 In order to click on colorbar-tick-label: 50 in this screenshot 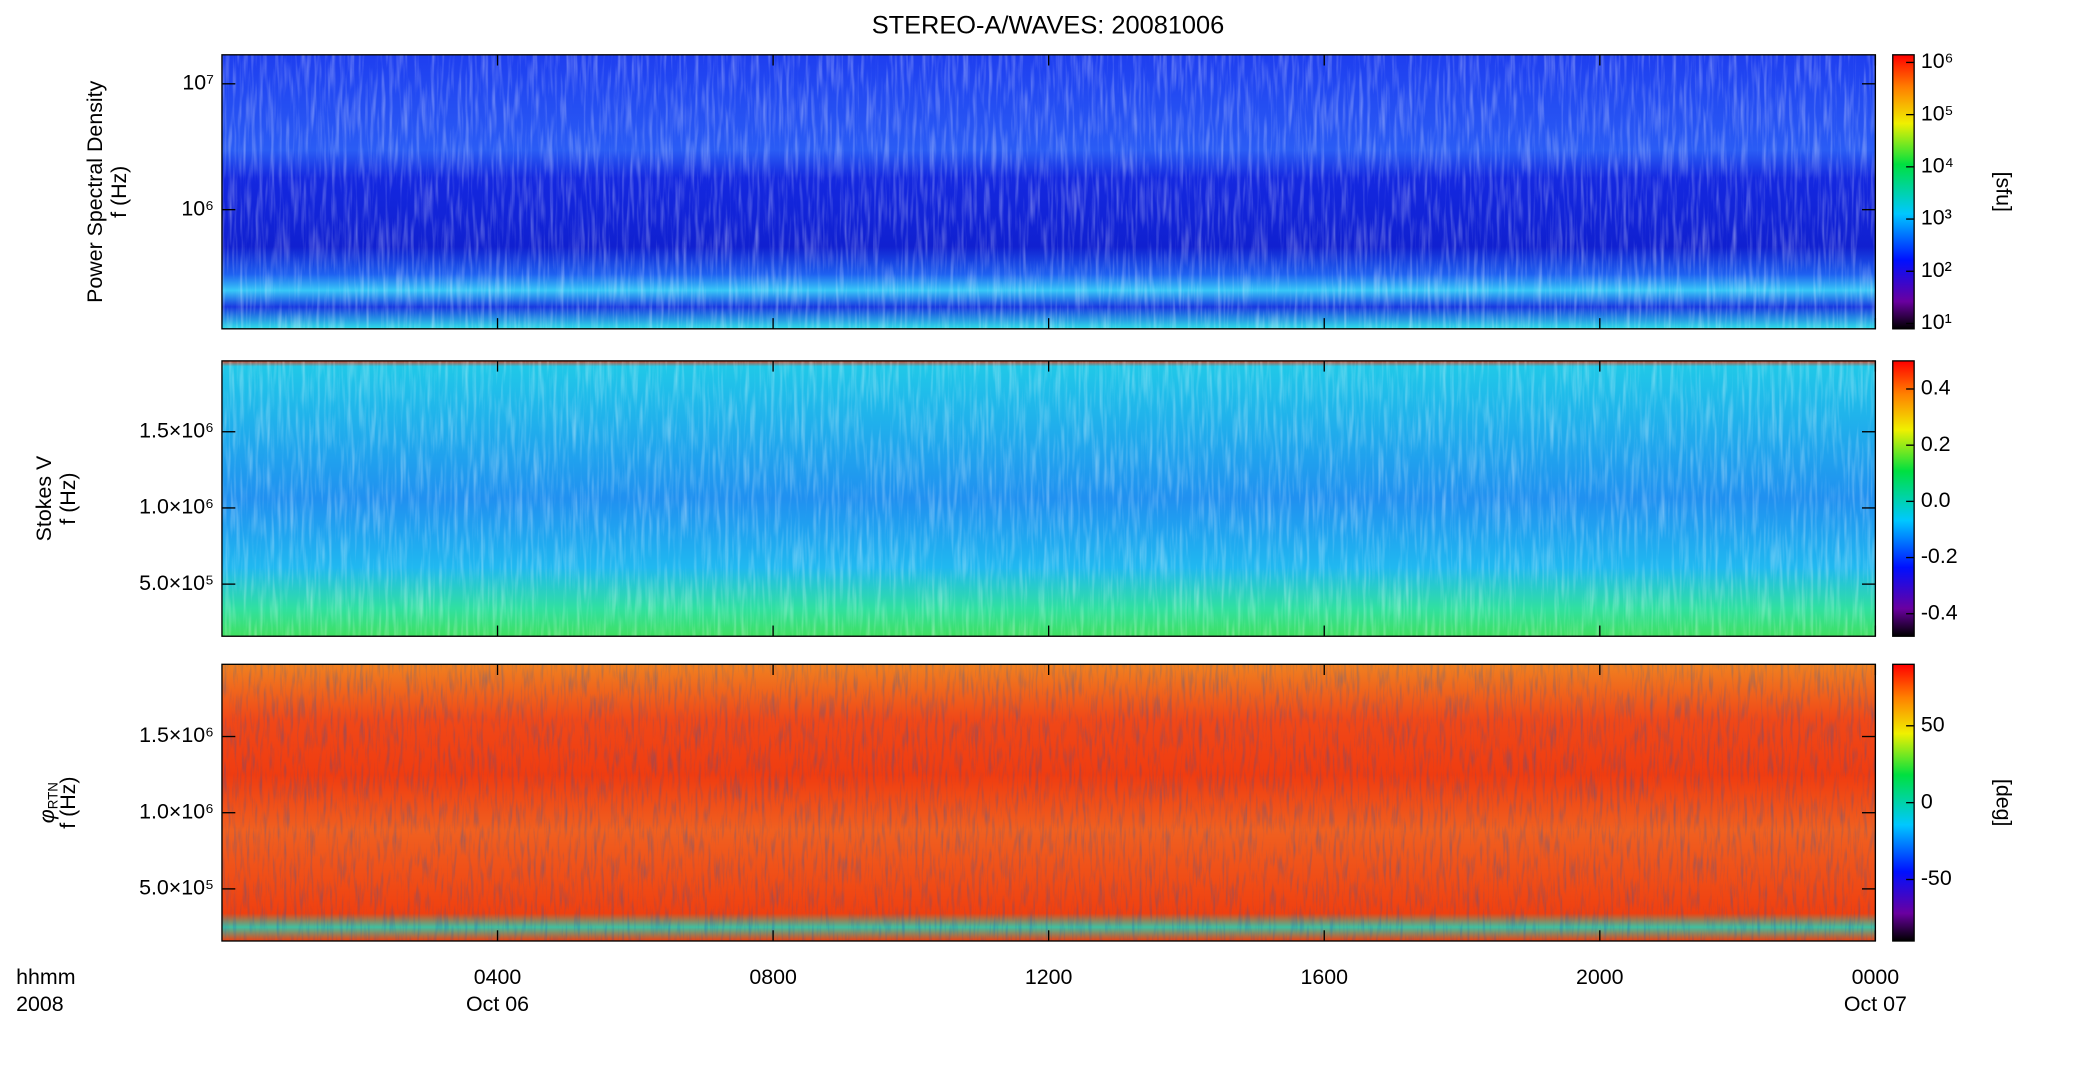, I will do `click(1933, 724)`.